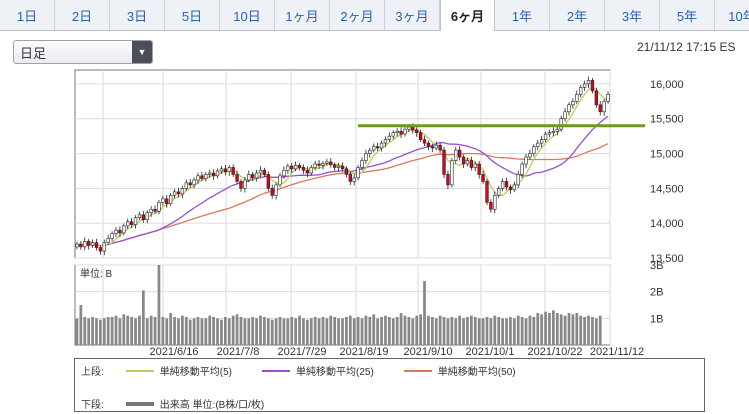 The width and height of the screenshot is (749, 414). Describe the element at coordinates (178, 370) in the screenshot. I see `legend-ma5: 単純移動平均(5)` at that location.